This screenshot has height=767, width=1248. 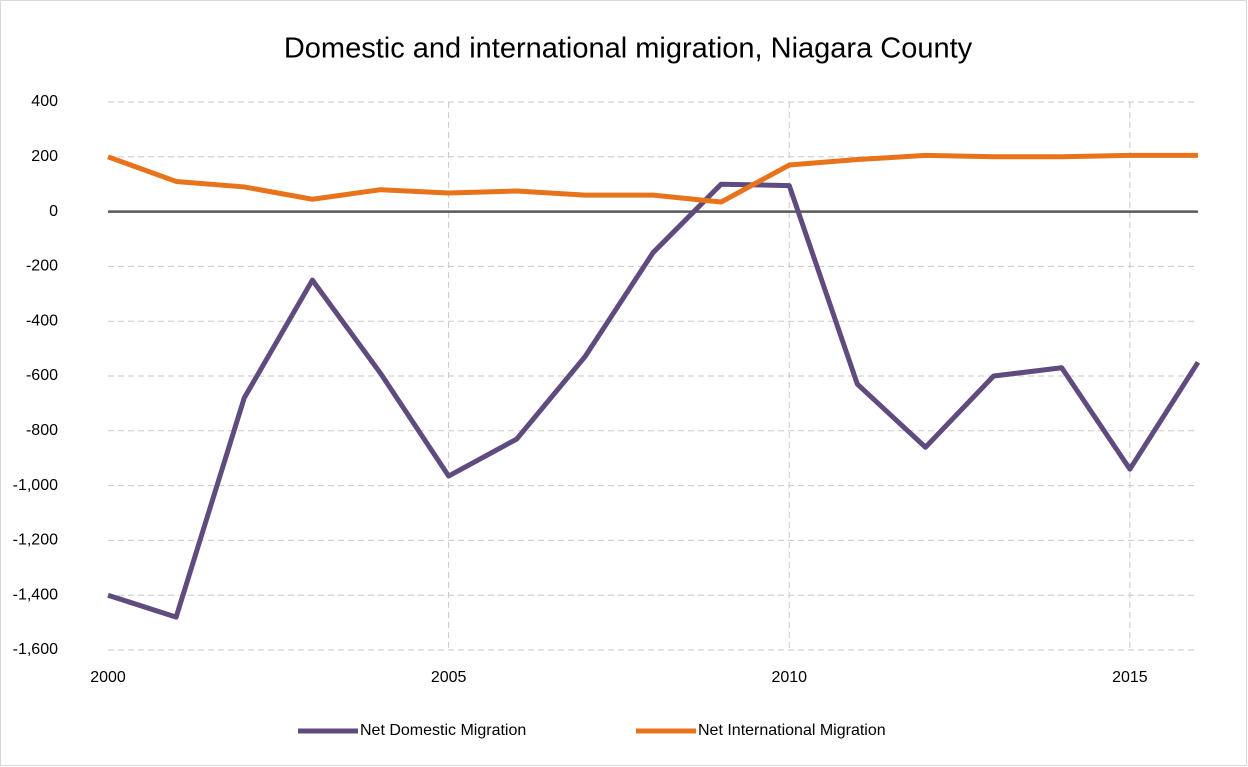 What do you see at coordinates (35, 540) in the screenshot?
I see `y-tick-label: -1,200` at bounding box center [35, 540].